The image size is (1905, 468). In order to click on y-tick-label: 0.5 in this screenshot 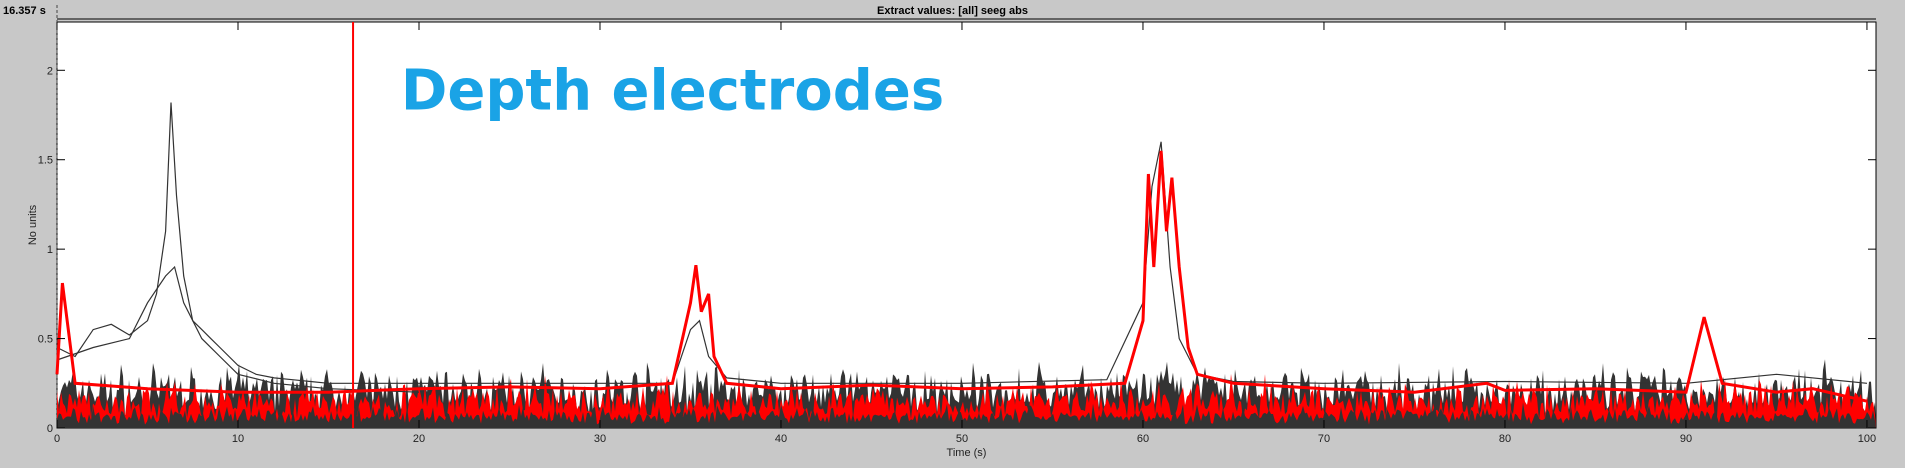, I will do `click(45, 340)`.